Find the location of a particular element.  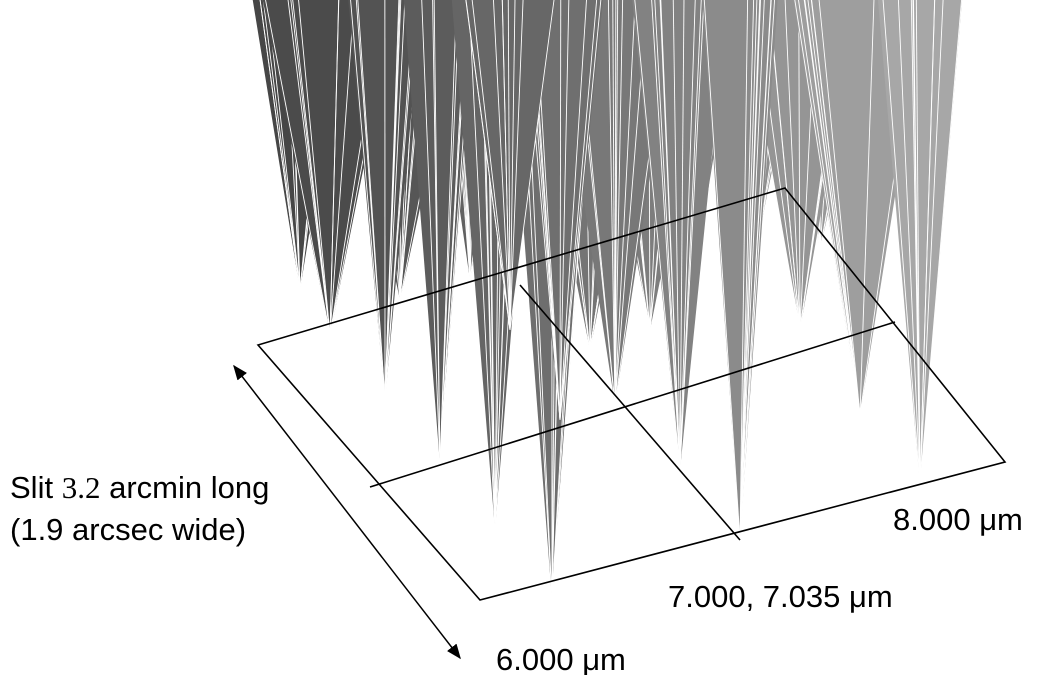

slit-length: 3.2 is located at coordinates (81, 487).